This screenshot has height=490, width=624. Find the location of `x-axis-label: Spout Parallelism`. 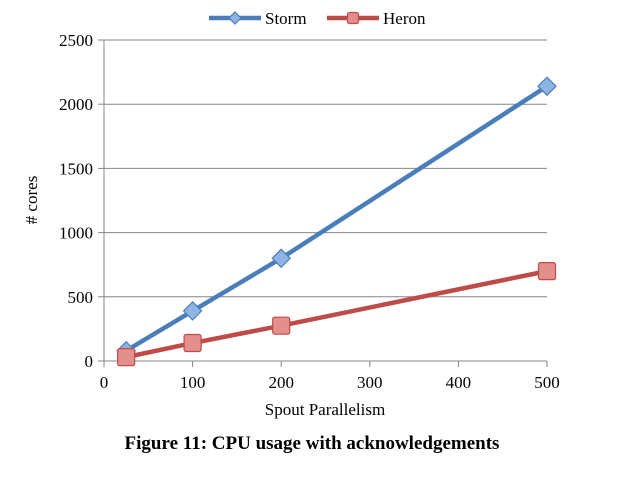

x-axis-label: Spout Parallelism is located at coordinates (325, 409).